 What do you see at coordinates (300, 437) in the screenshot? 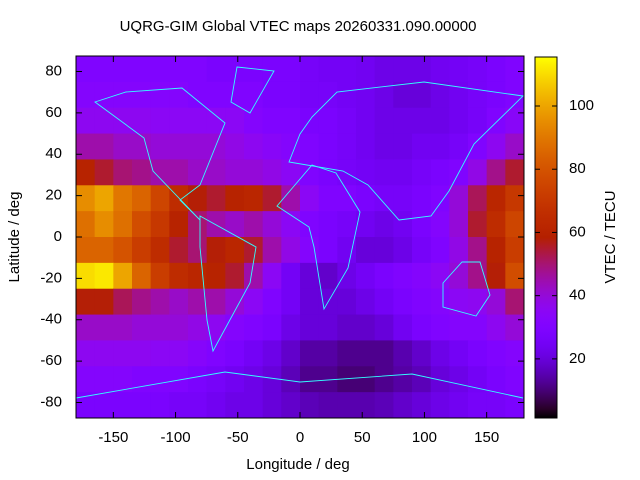
I see `x-tick-label: 0` at bounding box center [300, 437].